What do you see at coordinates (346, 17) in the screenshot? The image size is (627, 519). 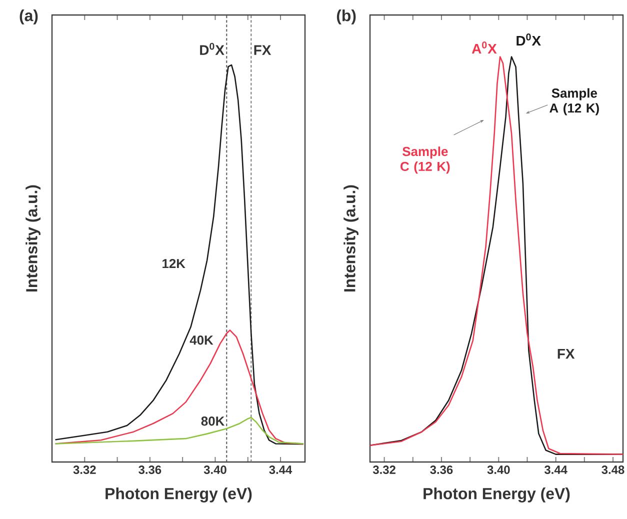 I see `chart-title: (b)` at bounding box center [346, 17].